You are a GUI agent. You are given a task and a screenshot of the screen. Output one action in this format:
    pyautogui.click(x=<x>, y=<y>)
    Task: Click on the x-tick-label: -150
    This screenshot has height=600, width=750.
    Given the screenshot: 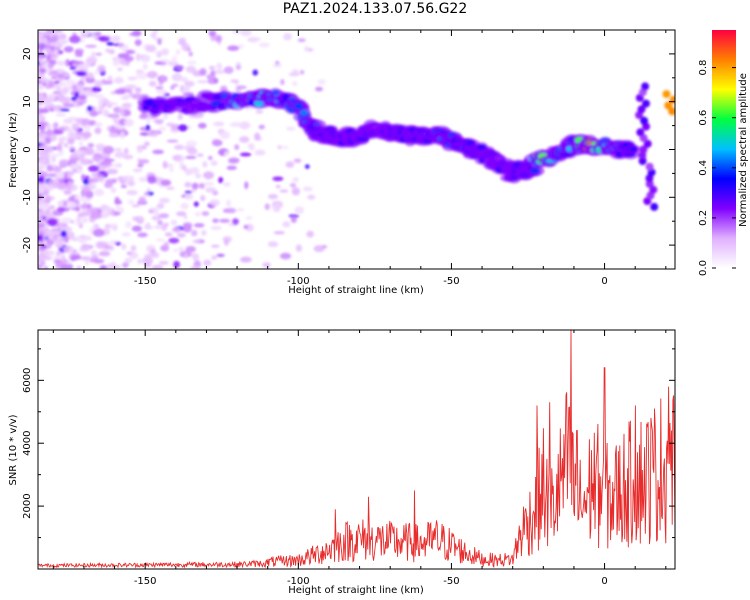 What is the action you would take?
    pyautogui.click(x=145, y=581)
    